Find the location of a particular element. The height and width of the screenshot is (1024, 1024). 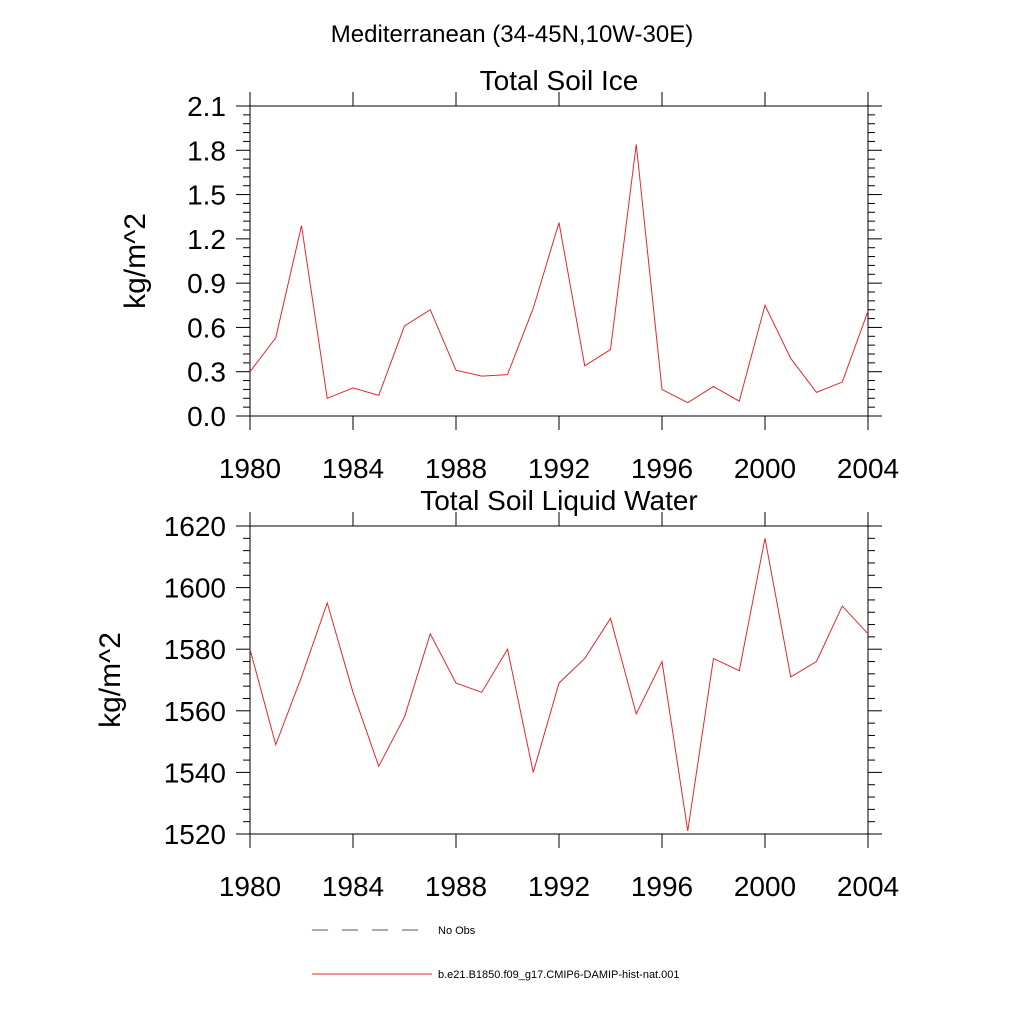

soil-ice-xtick-label: 1980 is located at coordinates (250, 468).